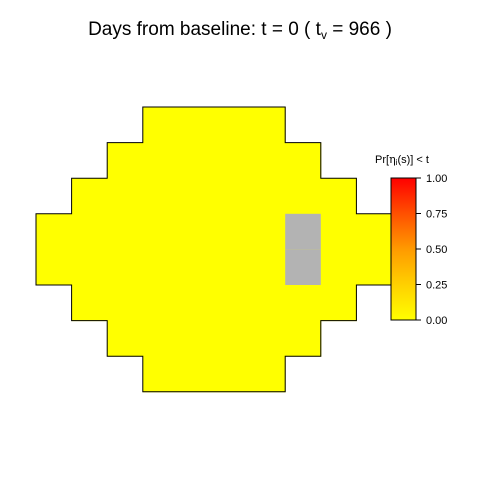  I want to click on legend-tick-label-1: 0.25, so click(436, 286).